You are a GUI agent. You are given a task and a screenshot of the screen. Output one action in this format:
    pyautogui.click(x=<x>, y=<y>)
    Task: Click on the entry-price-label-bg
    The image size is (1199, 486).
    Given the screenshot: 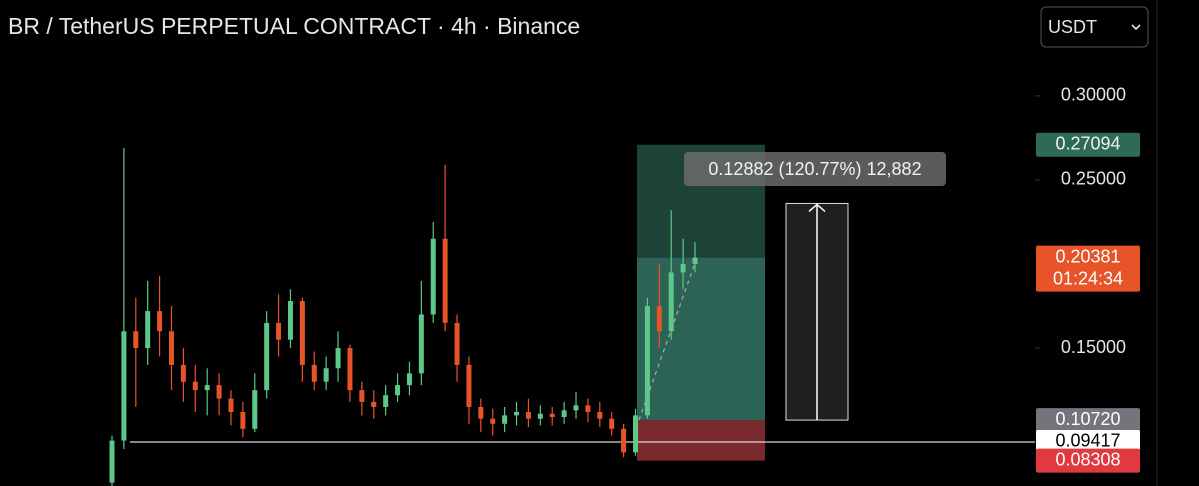 What is the action you would take?
    pyautogui.click(x=1088, y=420)
    